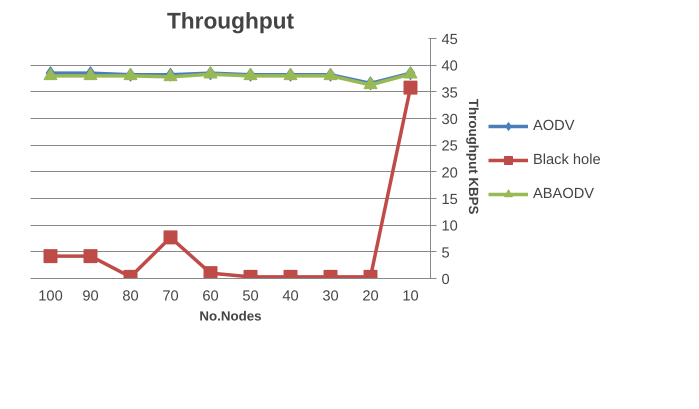 The width and height of the screenshot is (699, 409). What do you see at coordinates (90, 296) in the screenshot?
I see `x-tick-label: 90` at bounding box center [90, 296].